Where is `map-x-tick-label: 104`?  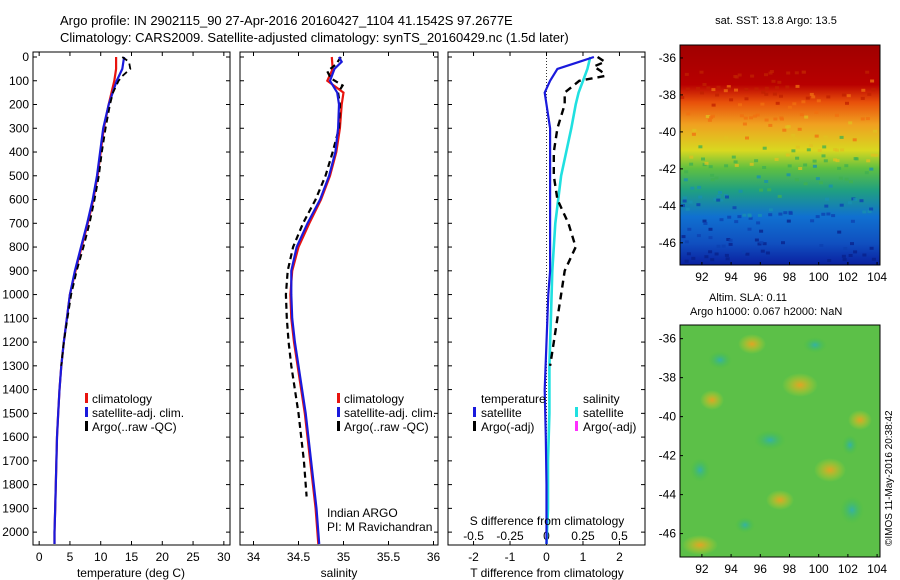
map-x-tick-label: 104 is located at coordinates (877, 277).